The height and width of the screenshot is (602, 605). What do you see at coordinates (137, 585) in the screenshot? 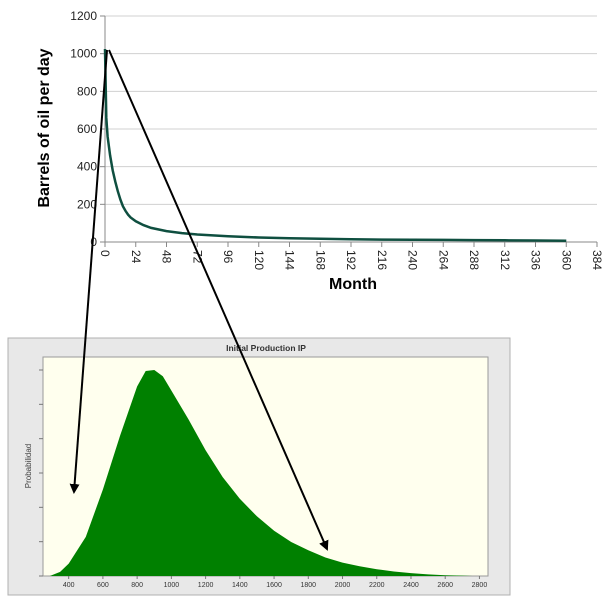
I see `c2-x-tick-label: 800` at bounding box center [137, 585].